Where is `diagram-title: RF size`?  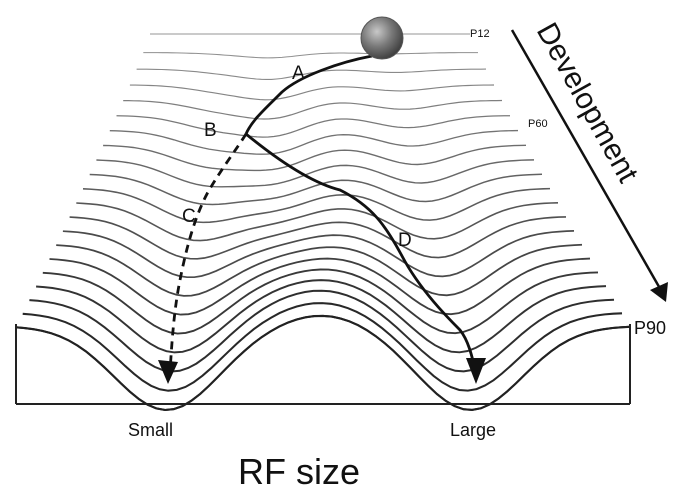 diagram-title: RF size is located at coordinates (299, 471).